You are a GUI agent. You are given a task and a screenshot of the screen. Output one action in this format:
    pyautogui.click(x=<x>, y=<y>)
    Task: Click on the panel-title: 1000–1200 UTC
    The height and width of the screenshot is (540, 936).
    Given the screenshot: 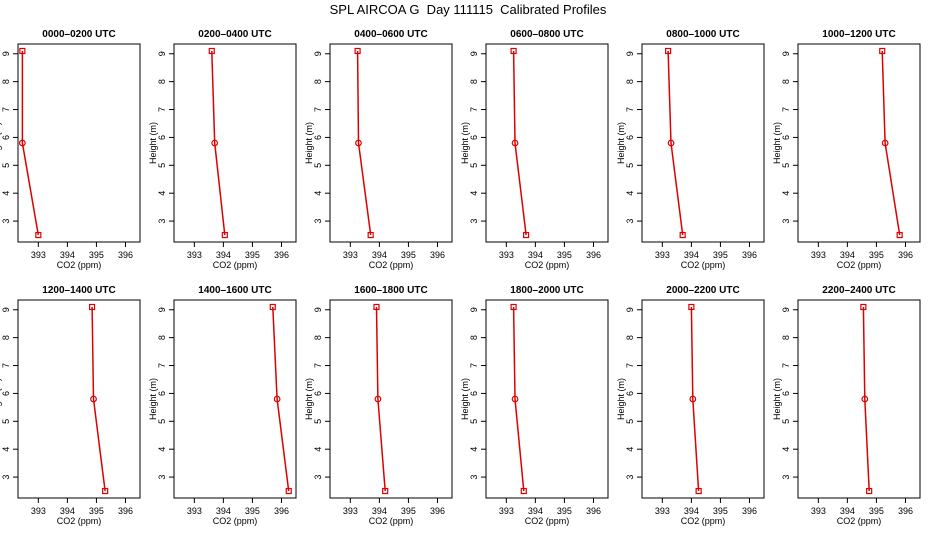 What is the action you would take?
    pyautogui.click(x=858, y=34)
    